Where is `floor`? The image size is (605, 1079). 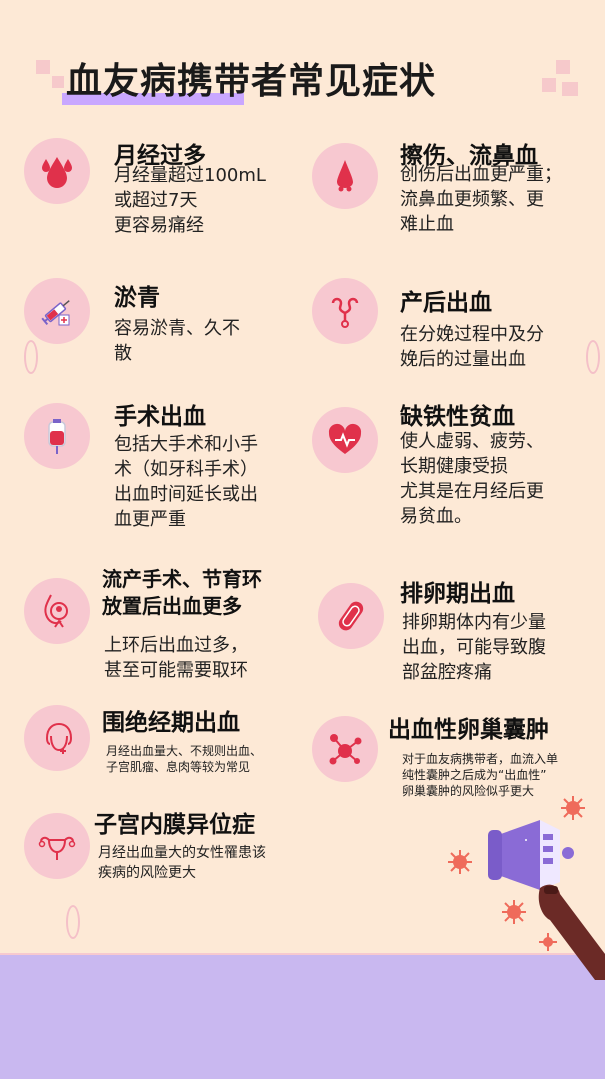 floor is located at coordinates (302, 1017).